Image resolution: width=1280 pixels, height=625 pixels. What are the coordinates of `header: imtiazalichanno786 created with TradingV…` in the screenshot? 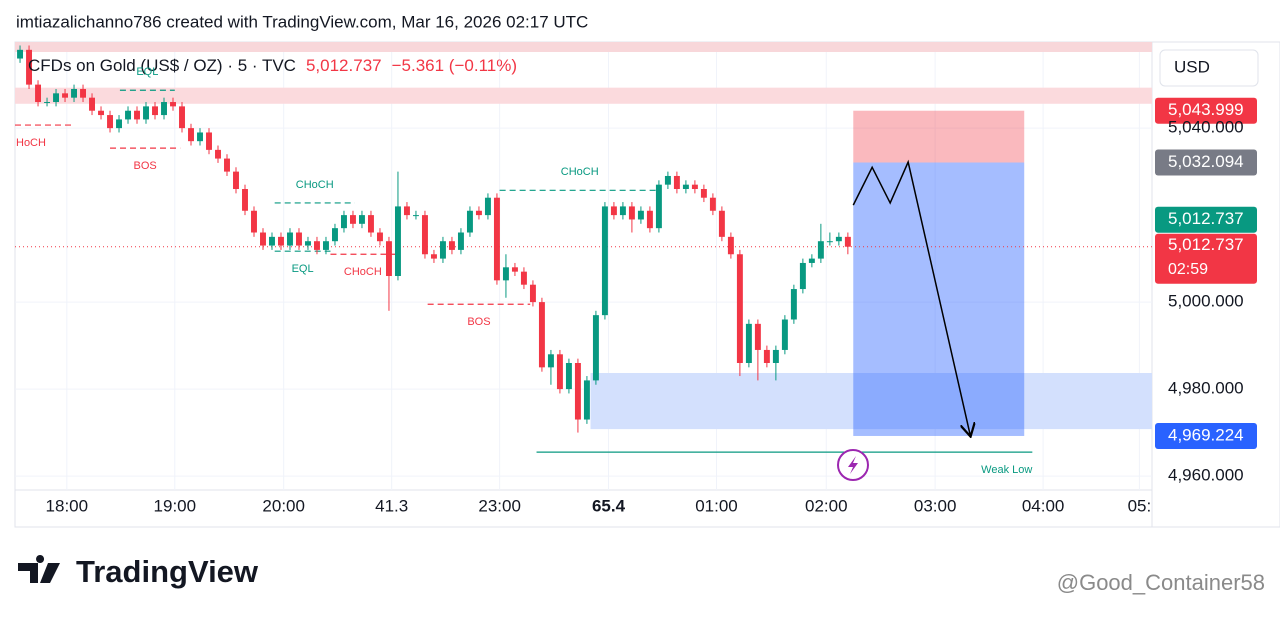 It's located at (302, 21).